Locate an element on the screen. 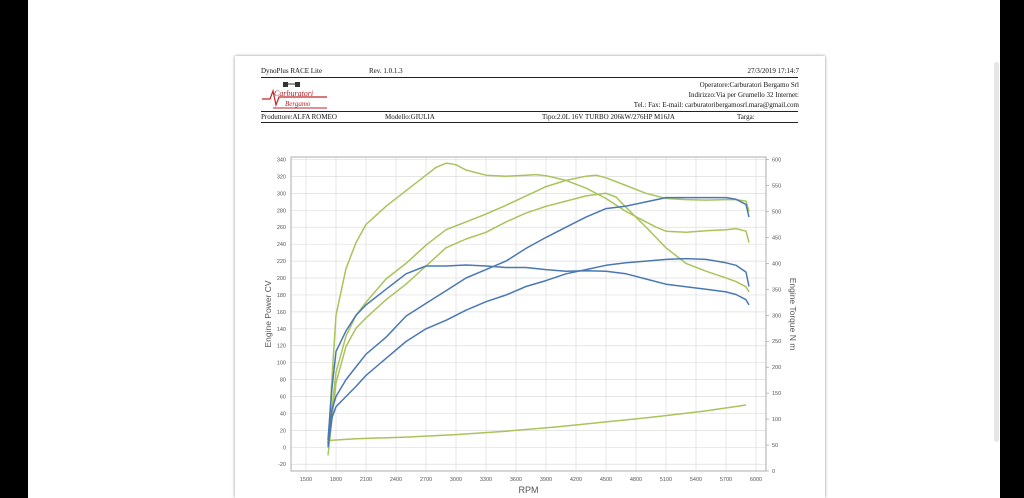 The height and width of the screenshot is (498, 1024). company-logo: Carburatori Bergamo is located at coordinates (295, 95).